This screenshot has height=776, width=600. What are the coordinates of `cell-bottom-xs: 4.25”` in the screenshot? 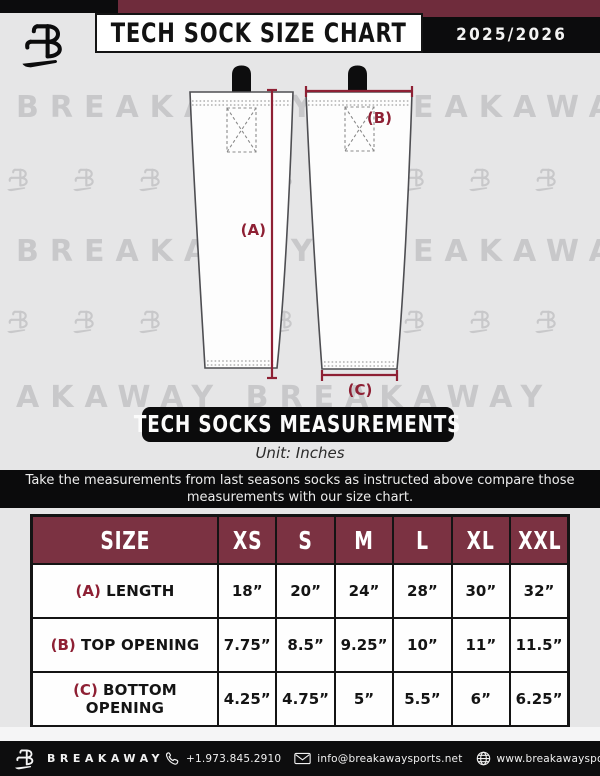 It's located at (247, 699).